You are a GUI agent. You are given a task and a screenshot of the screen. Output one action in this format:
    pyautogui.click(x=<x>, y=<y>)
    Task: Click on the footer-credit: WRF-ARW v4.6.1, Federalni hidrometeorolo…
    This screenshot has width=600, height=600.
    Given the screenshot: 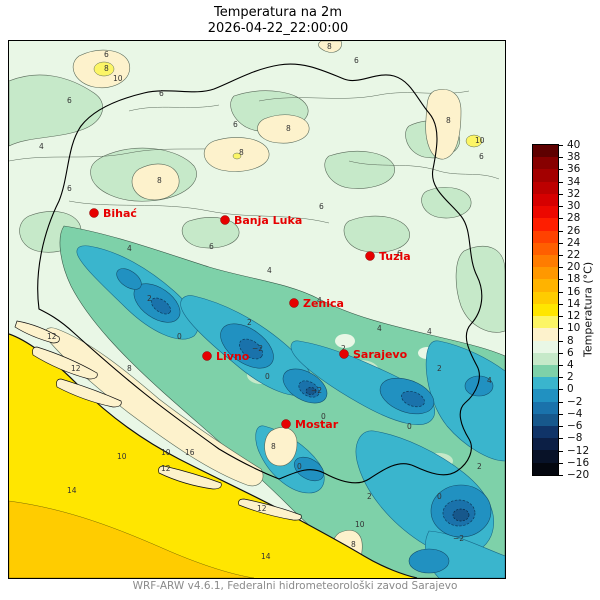 What is the action you would take?
    pyautogui.click(x=295, y=586)
    